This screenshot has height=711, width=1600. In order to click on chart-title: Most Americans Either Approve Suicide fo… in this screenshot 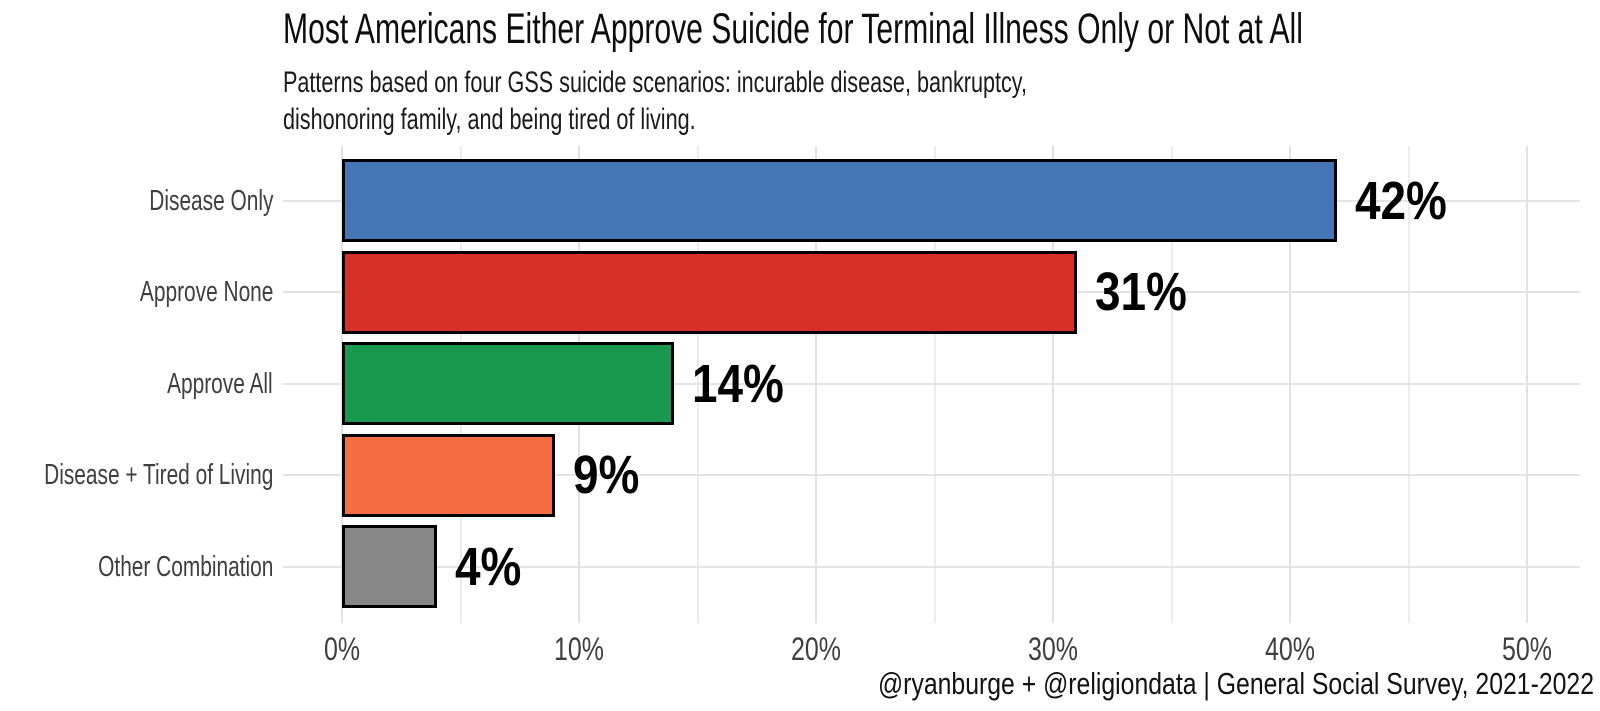, I will do `click(793, 29)`.